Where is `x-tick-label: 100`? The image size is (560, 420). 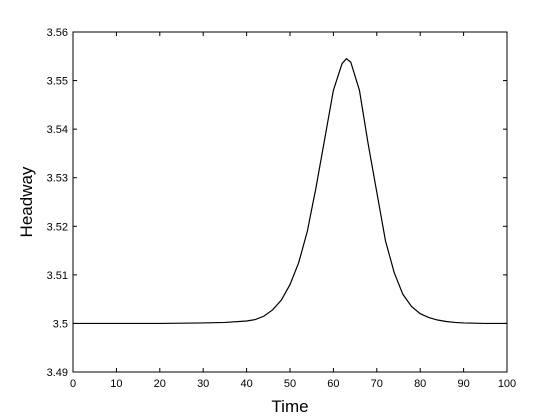 x-tick-label: 100 is located at coordinates (507, 384).